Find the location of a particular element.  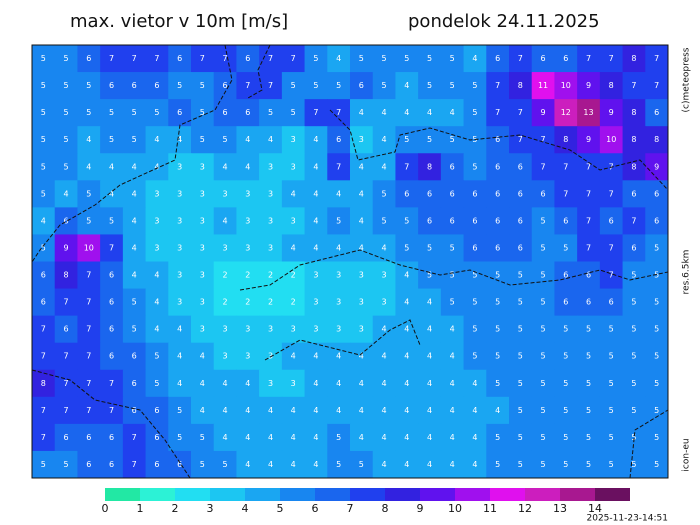

wind-value: 13 is located at coordinates (588, 112).